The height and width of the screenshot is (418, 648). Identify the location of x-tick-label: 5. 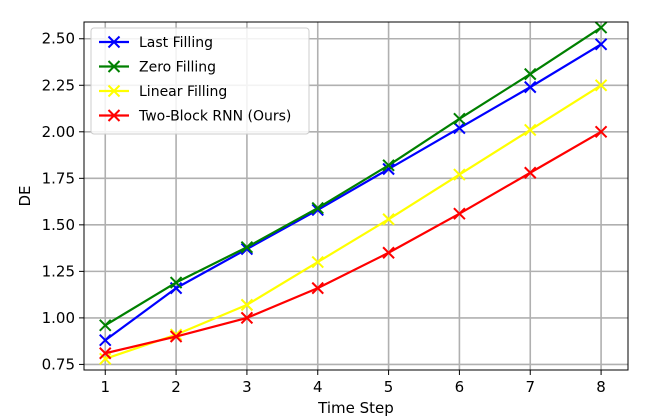
(389, 387).